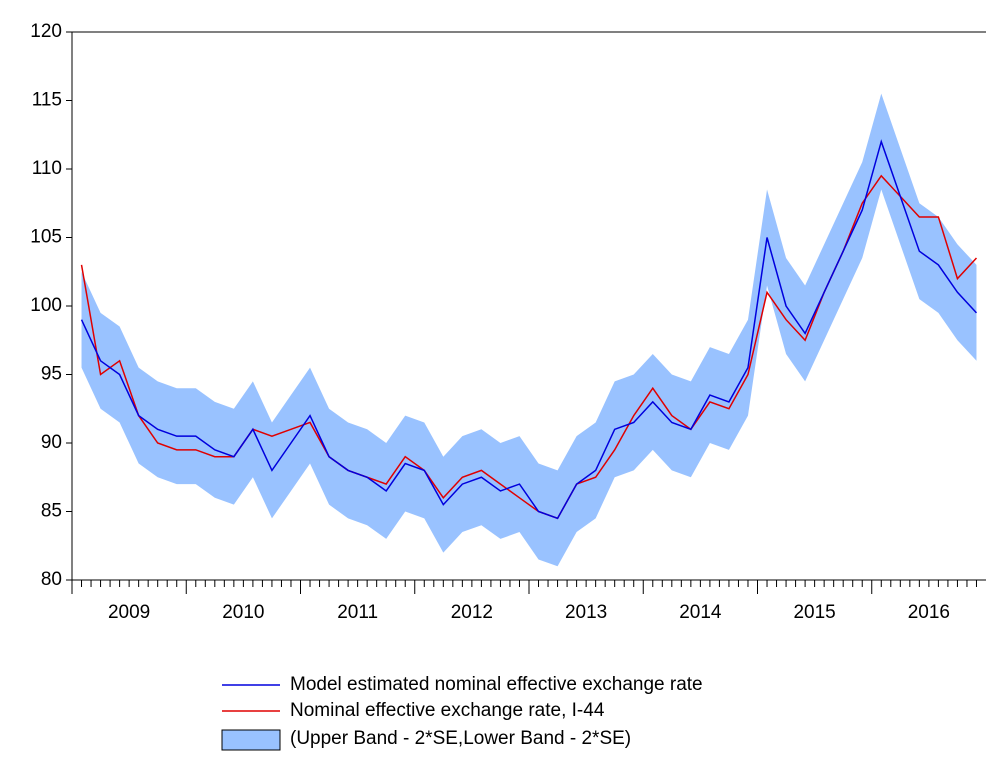  I want to click on legend-label: (Upper Band - 2*SE,Lower Band - 2*SE), so click(460, 738).